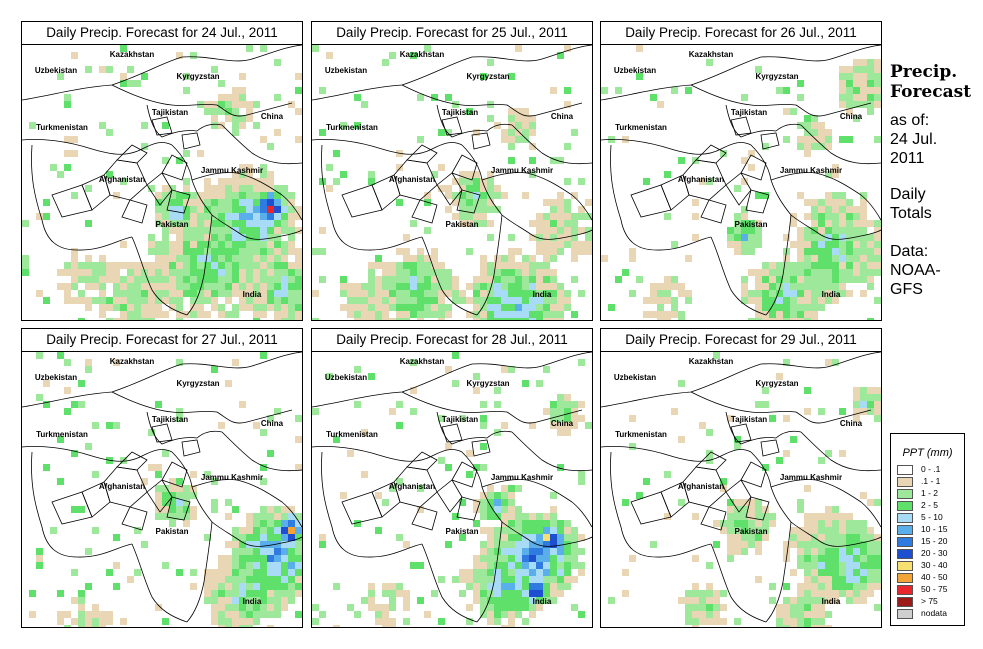 Image resolution: width=983 pixels, height=649 pixels. What do you see at coordinates (934, 565) in the screenshot?
I see `legend-label: 30 - 40` at bounding box center [934, 565].